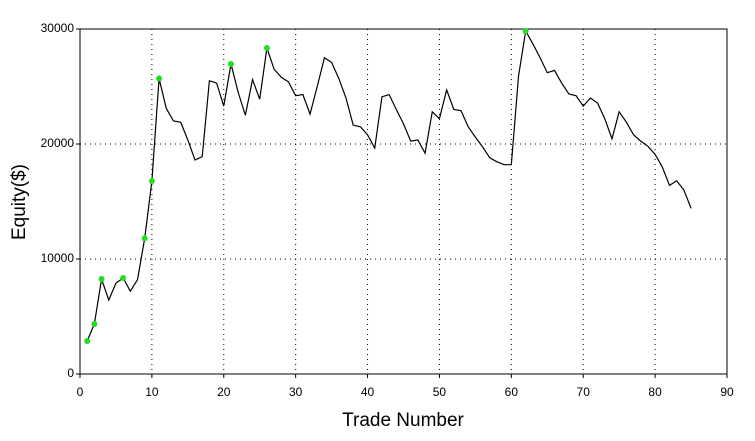 Image resolution: width=755 pixels, height=441 pixels. What do you see at coordinates (224, 392) in the screenshot?
I see `x-tick-label: 20` at bounding box center [224, 392].